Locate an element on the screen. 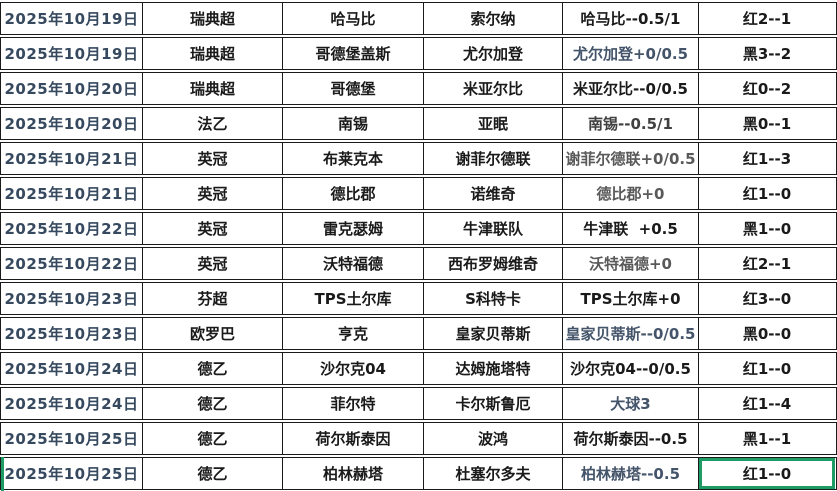 The width and height of the screenshot is (837, 491). home-team-cell: 柏林赫塔 is located at coordinates (352, 473).